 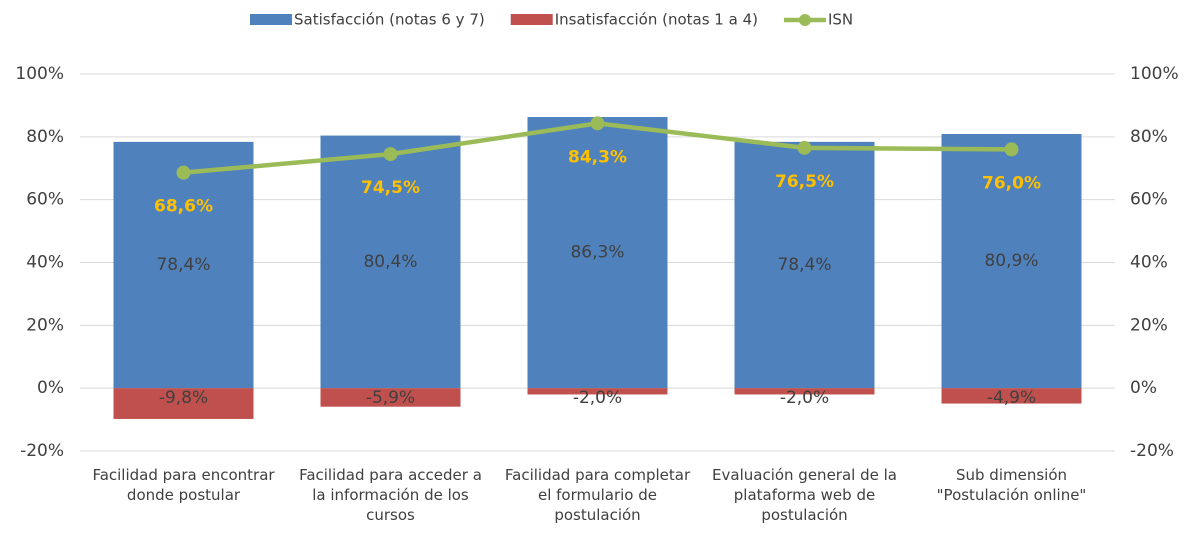 I want to click on legend-label: Satisfacción (notas 6 y 7), so click(x=389, y=20).